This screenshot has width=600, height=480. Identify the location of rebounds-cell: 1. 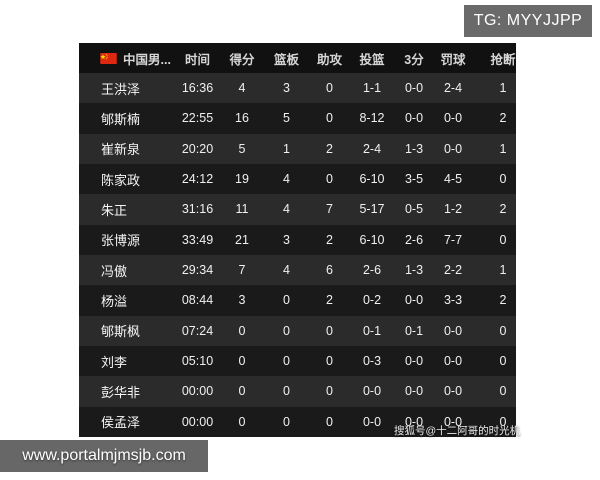
(286, 148).